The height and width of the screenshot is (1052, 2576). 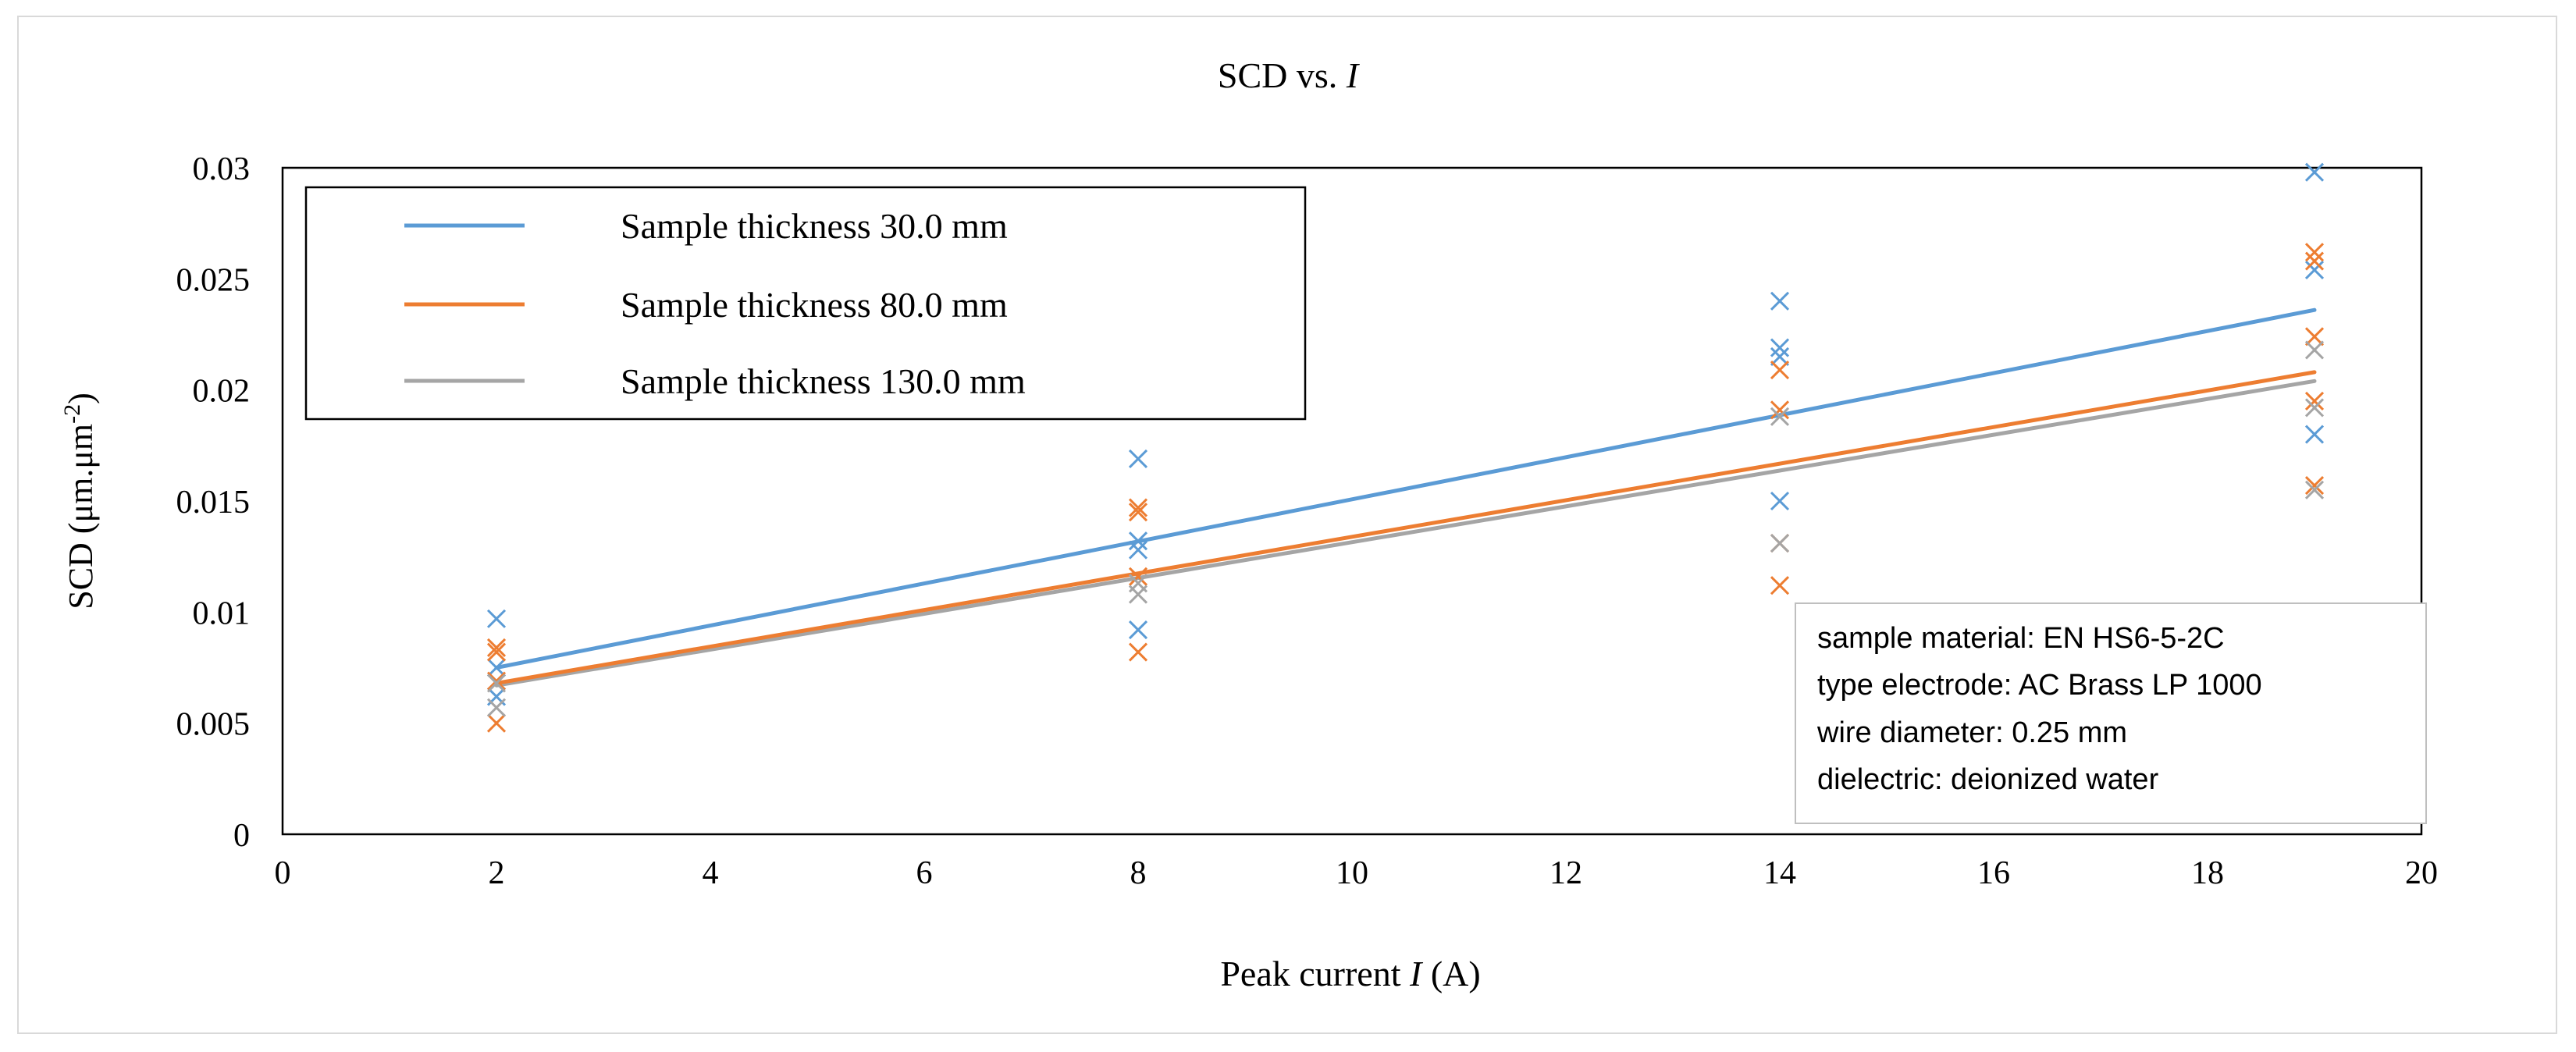 What do you see at coordinates (2039, 685) in the screenshot?
I see `annotation-line-2: type electrode: AC Brass LP 1000` at bounding box center [2039, 685].